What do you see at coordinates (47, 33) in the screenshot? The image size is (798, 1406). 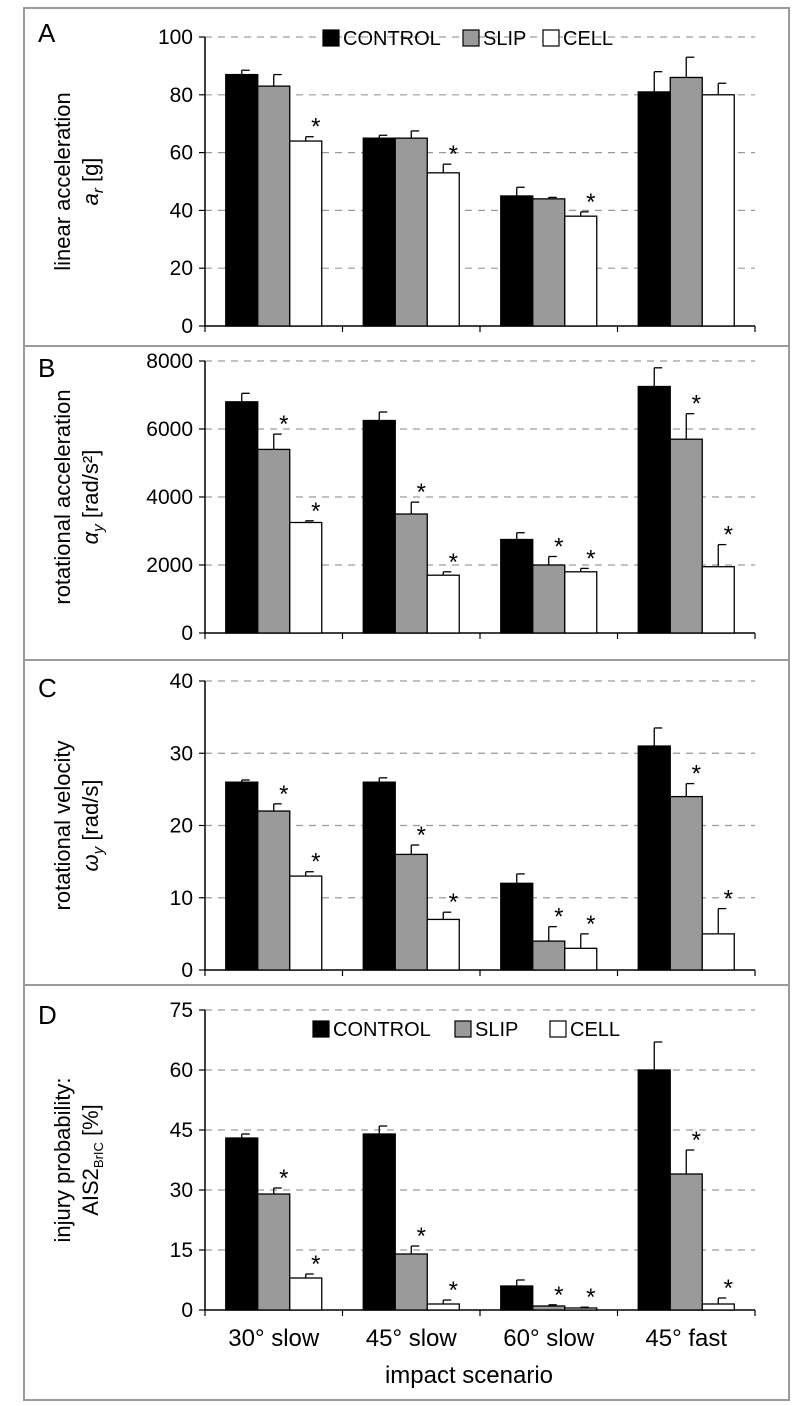 I see `panel-letter: A` at bounding box center [47, 33].